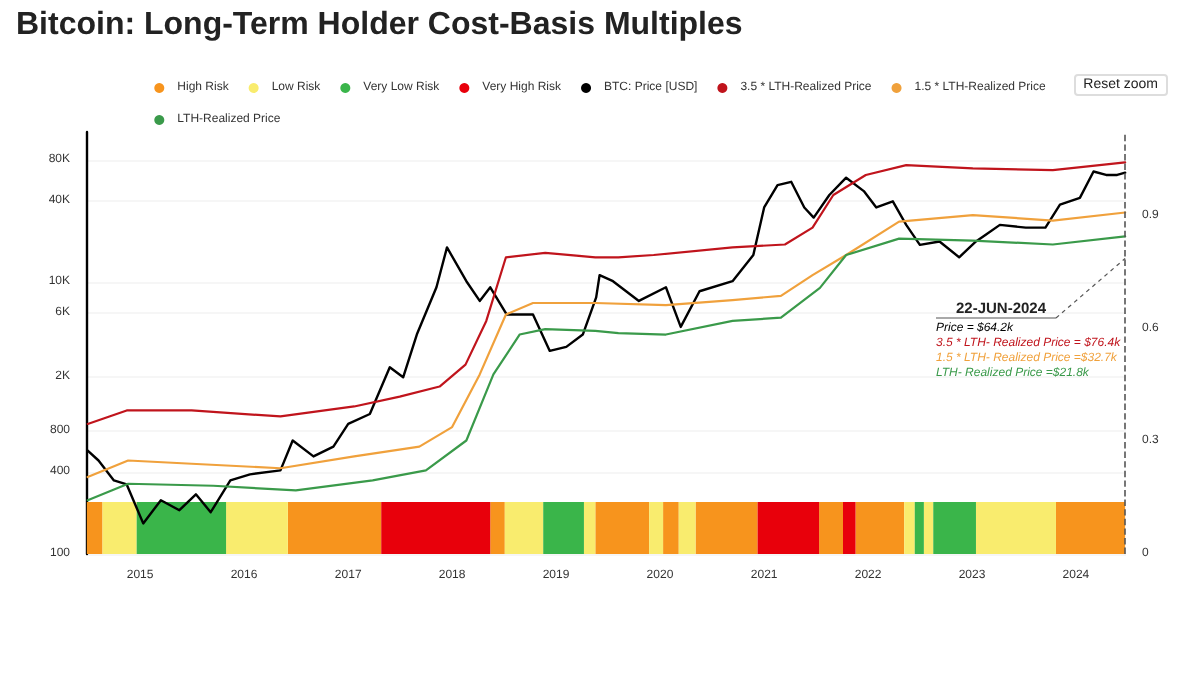 The width and height of the screenshot is (1200, 678). Describe the element at coordinates (379, 26) in the screenshot. I see `chart-title: Bitcoin: Long-Term Holder Cost-Basis Multiples` at that location.